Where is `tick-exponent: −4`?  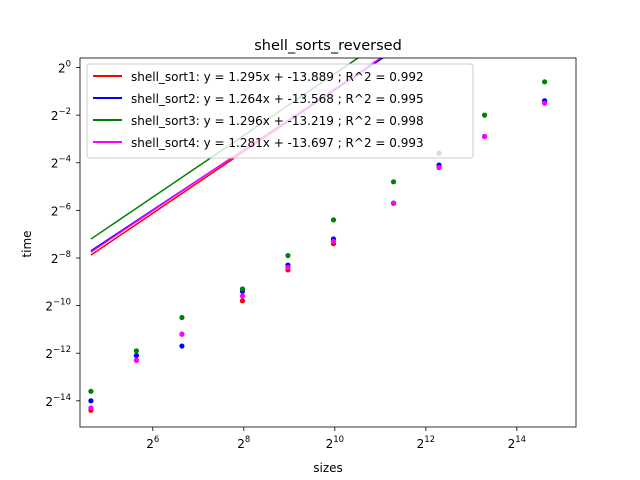
tick-exponent: −4 is located at coordinates (64, 160).